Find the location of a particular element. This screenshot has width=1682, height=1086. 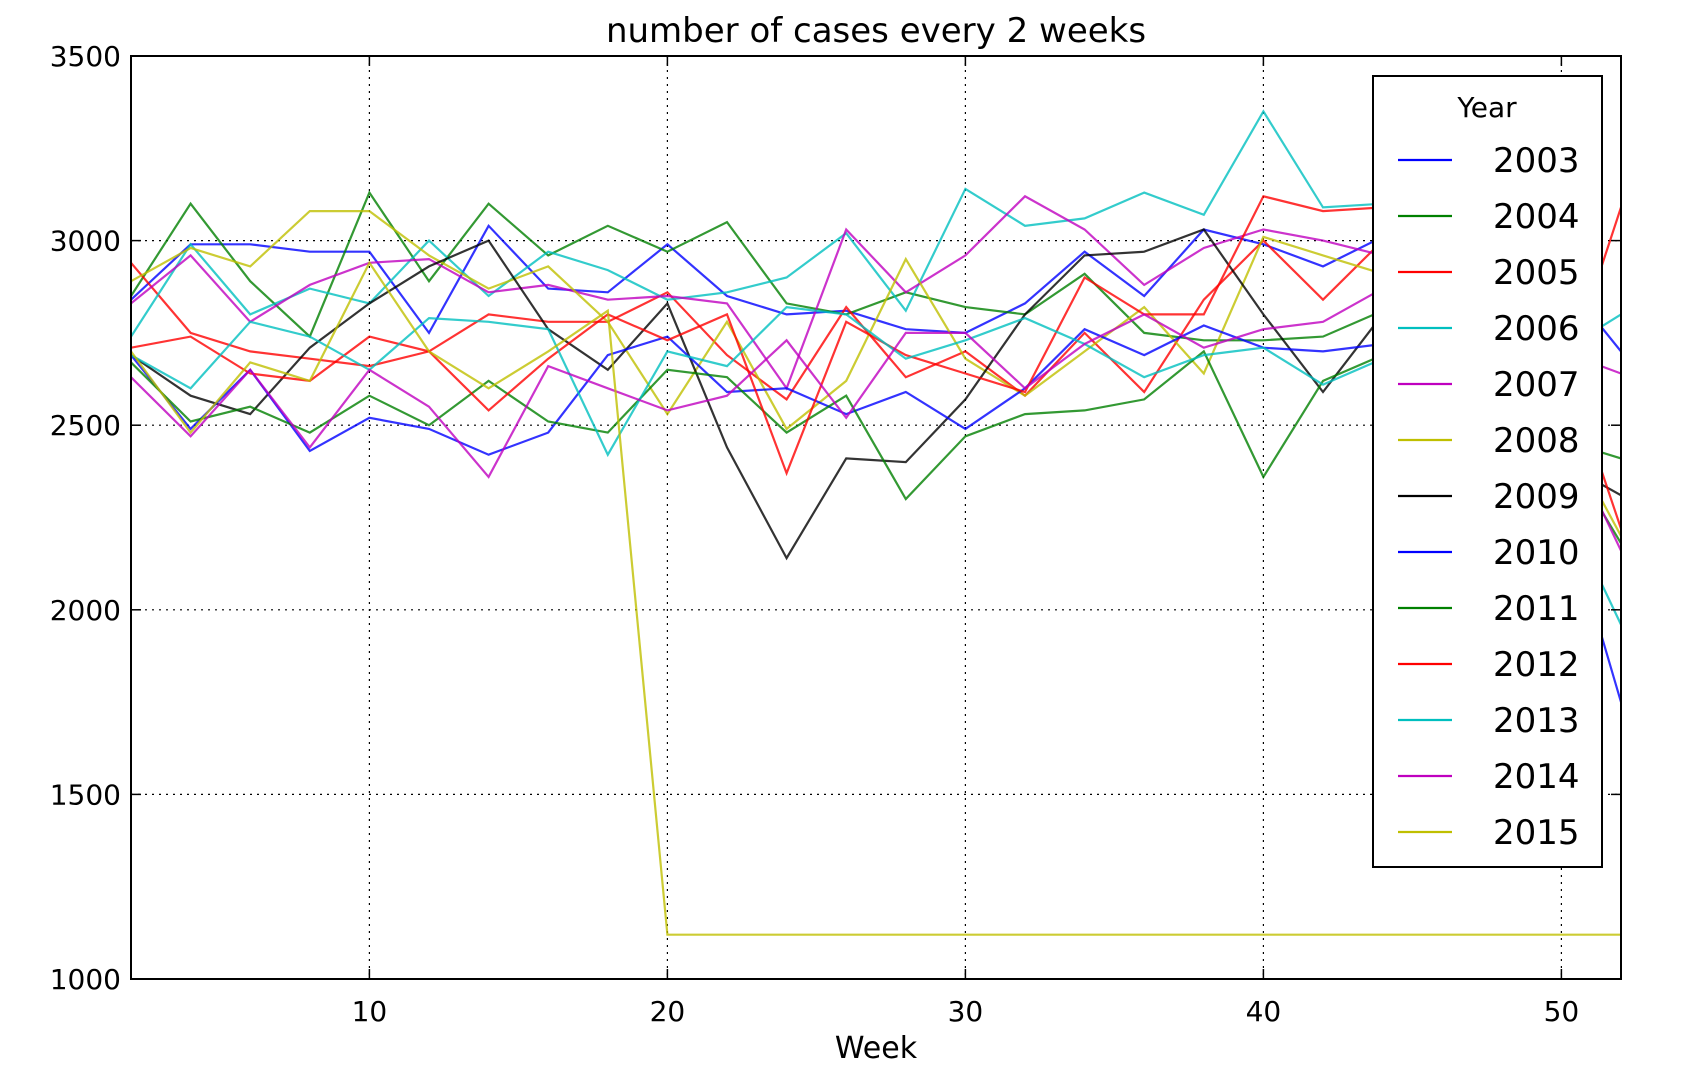

x-tick-label: 10 is located at coordinates (370, 1011).